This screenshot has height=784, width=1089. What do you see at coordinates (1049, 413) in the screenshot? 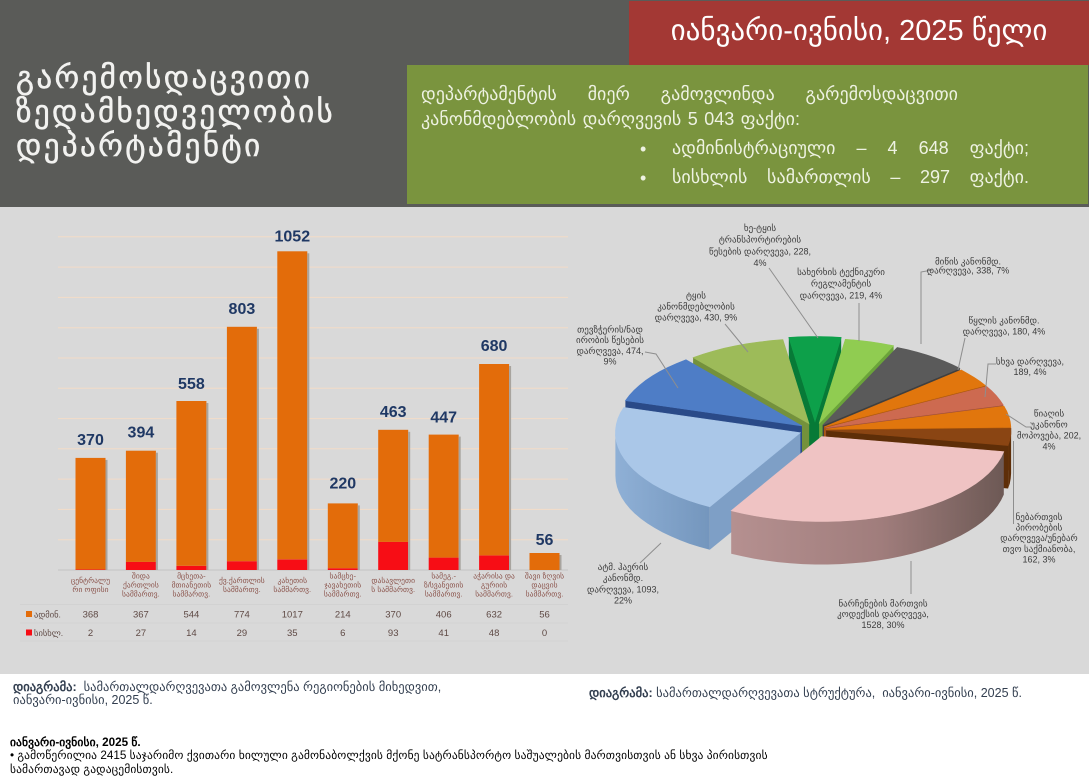
I see `svg-text: წიაღის` at bounding box center [1049, 413].